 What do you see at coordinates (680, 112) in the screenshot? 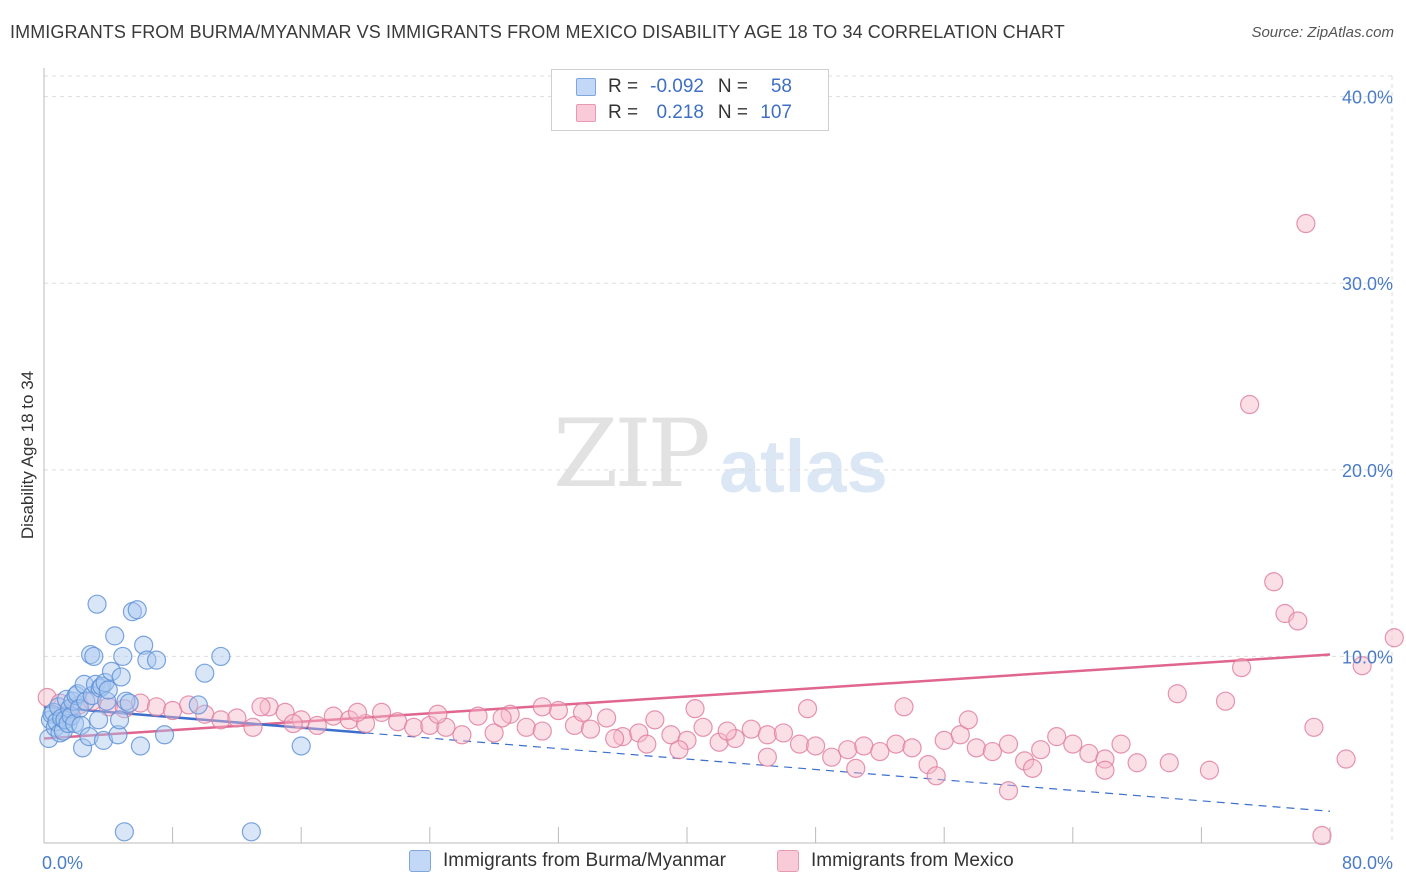
I see `legend-r-value: 0.218` at bounding box center [680, 112].